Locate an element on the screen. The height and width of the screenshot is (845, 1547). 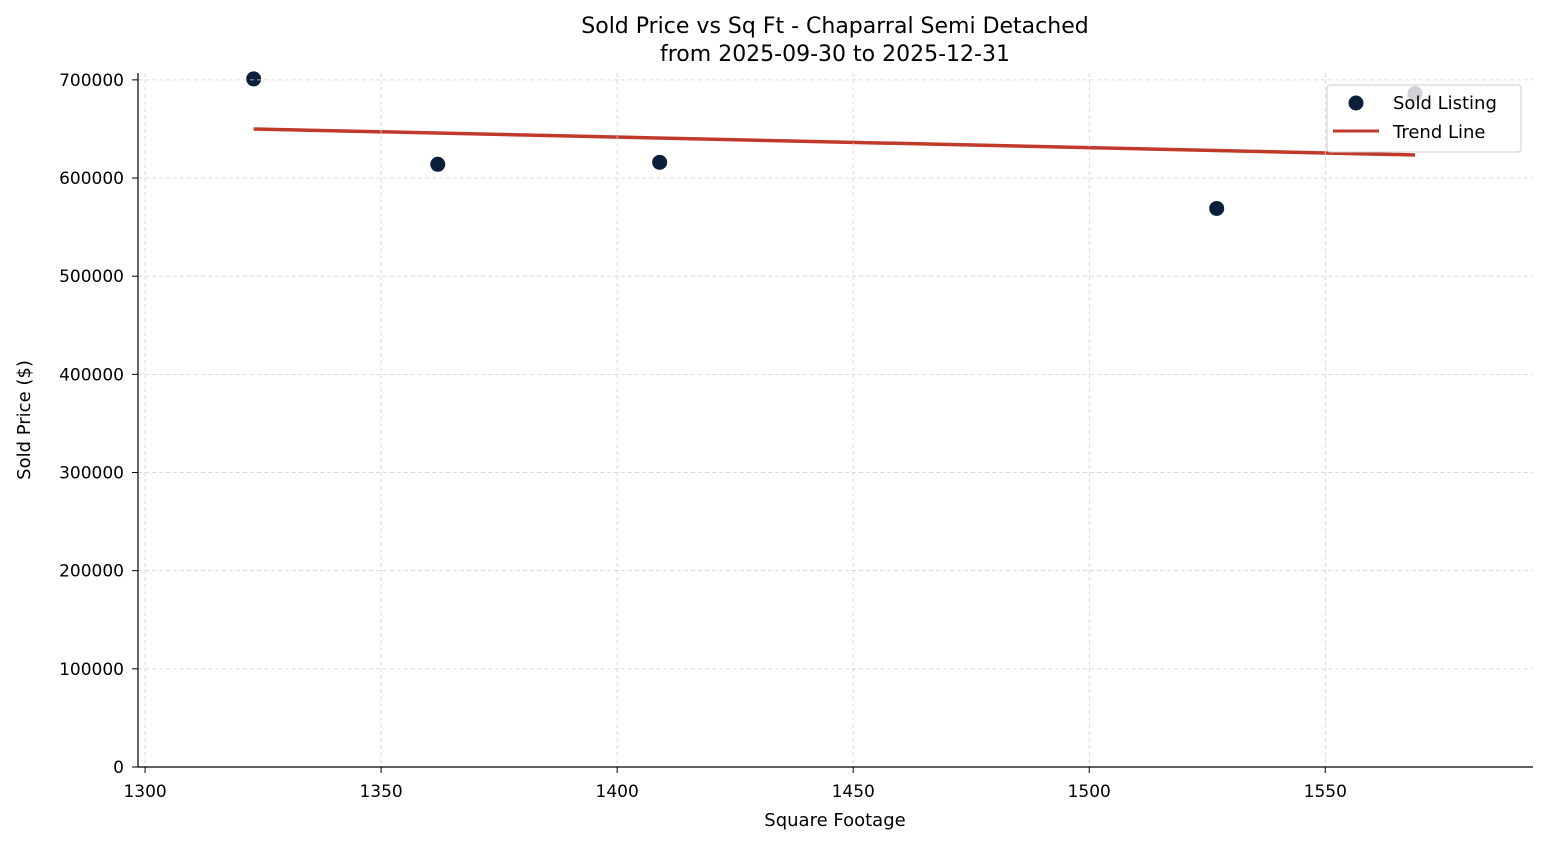
points-layer is located at coordinates (834, 143).